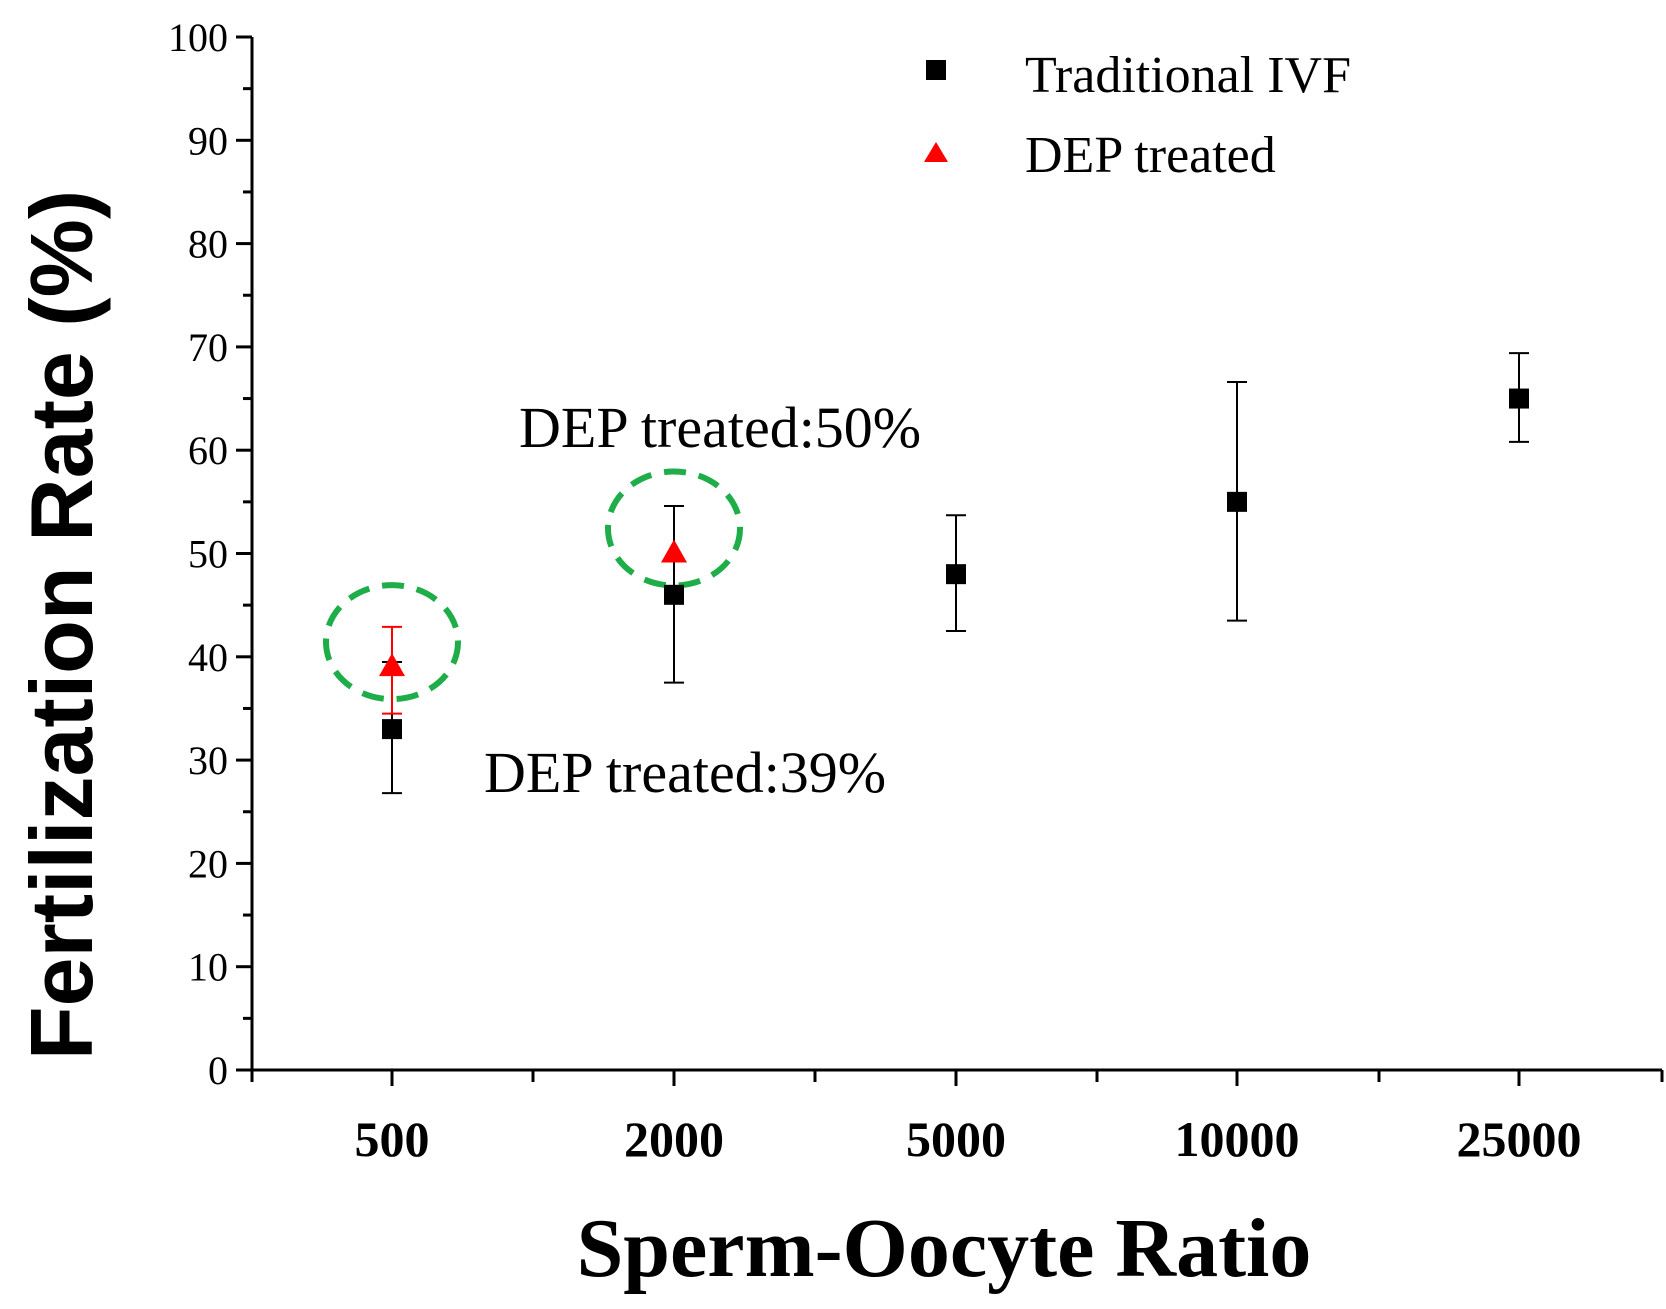 This screenshot has width=1666, height=1309. Describe the element at coordinates (392, 1139) in the screenshot. I see `x-tick-label: 500` at that location.